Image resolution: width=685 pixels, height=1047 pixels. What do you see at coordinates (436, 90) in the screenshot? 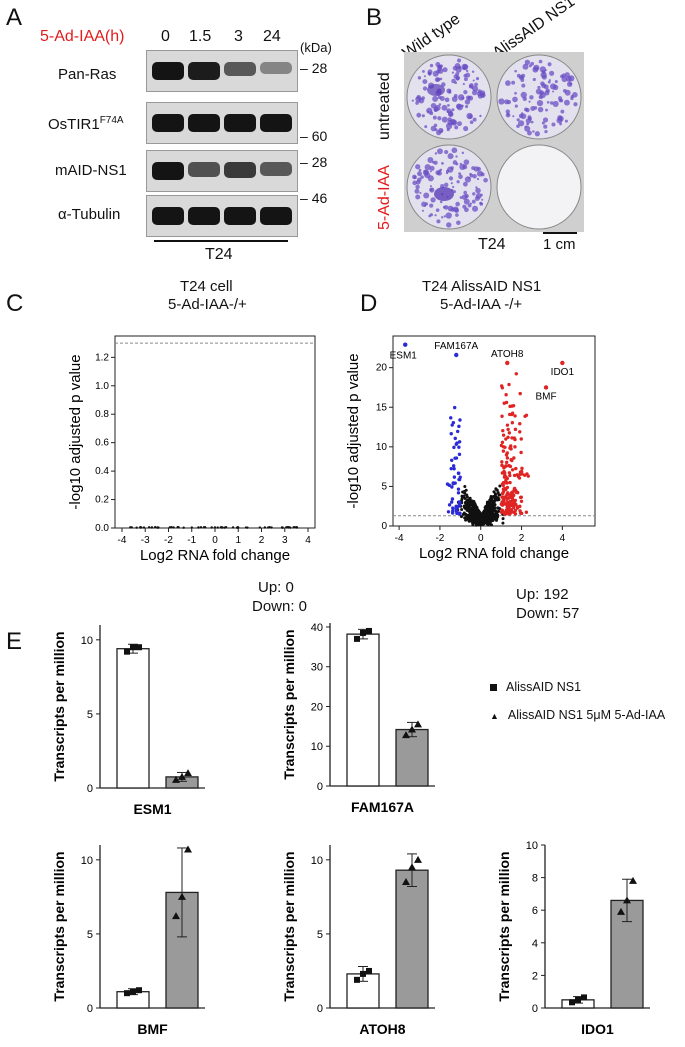
I see `colony-cluster` at bounding box center [436, 90].